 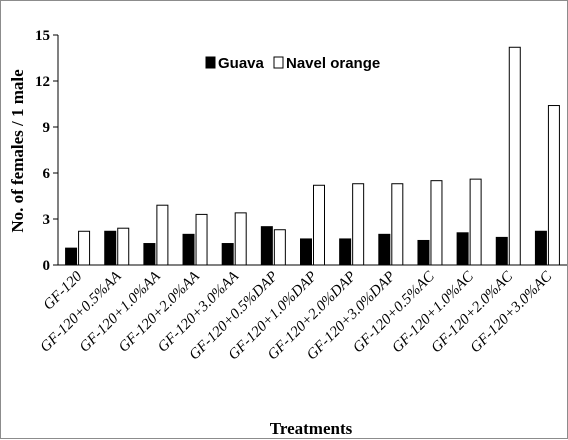 What do you see at coordinates (47, 174) in the screenshot?
I see `y-tick-label: 6` at bounding box center [47, 174].